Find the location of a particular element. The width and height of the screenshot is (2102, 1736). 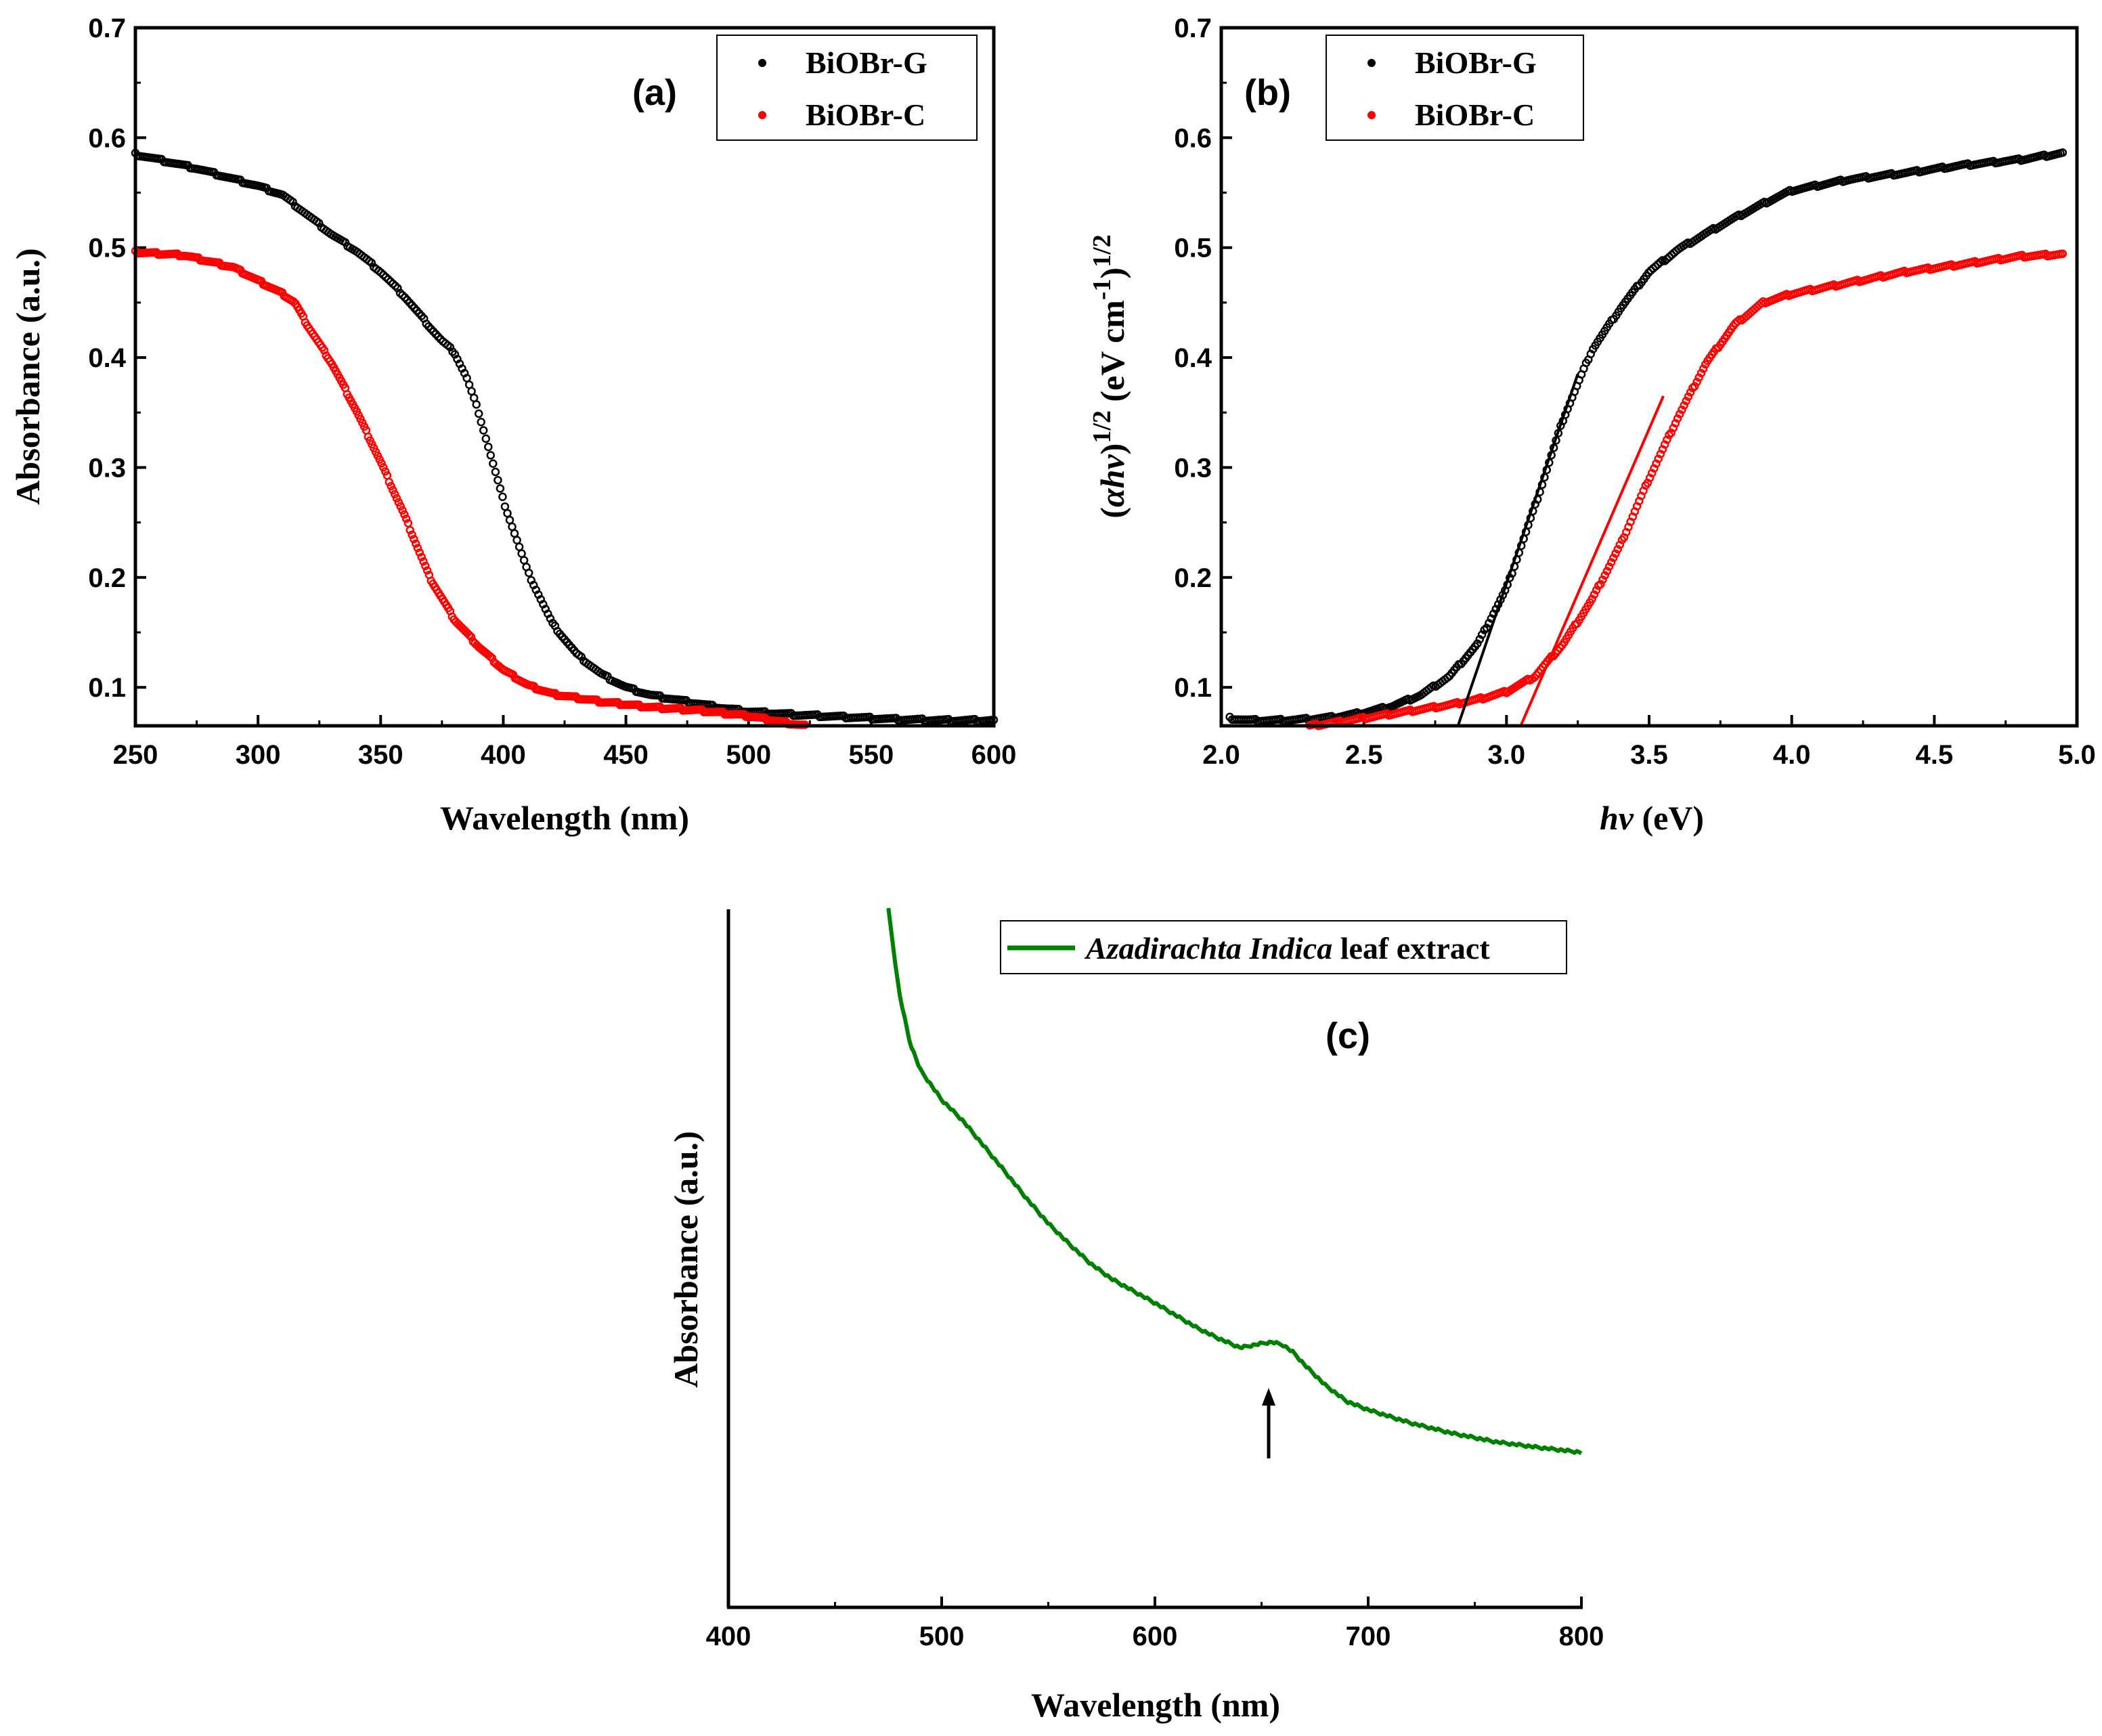

panel-b-legend: BiOBr-G BiOBr-C is located at coordinates (1455, 88).